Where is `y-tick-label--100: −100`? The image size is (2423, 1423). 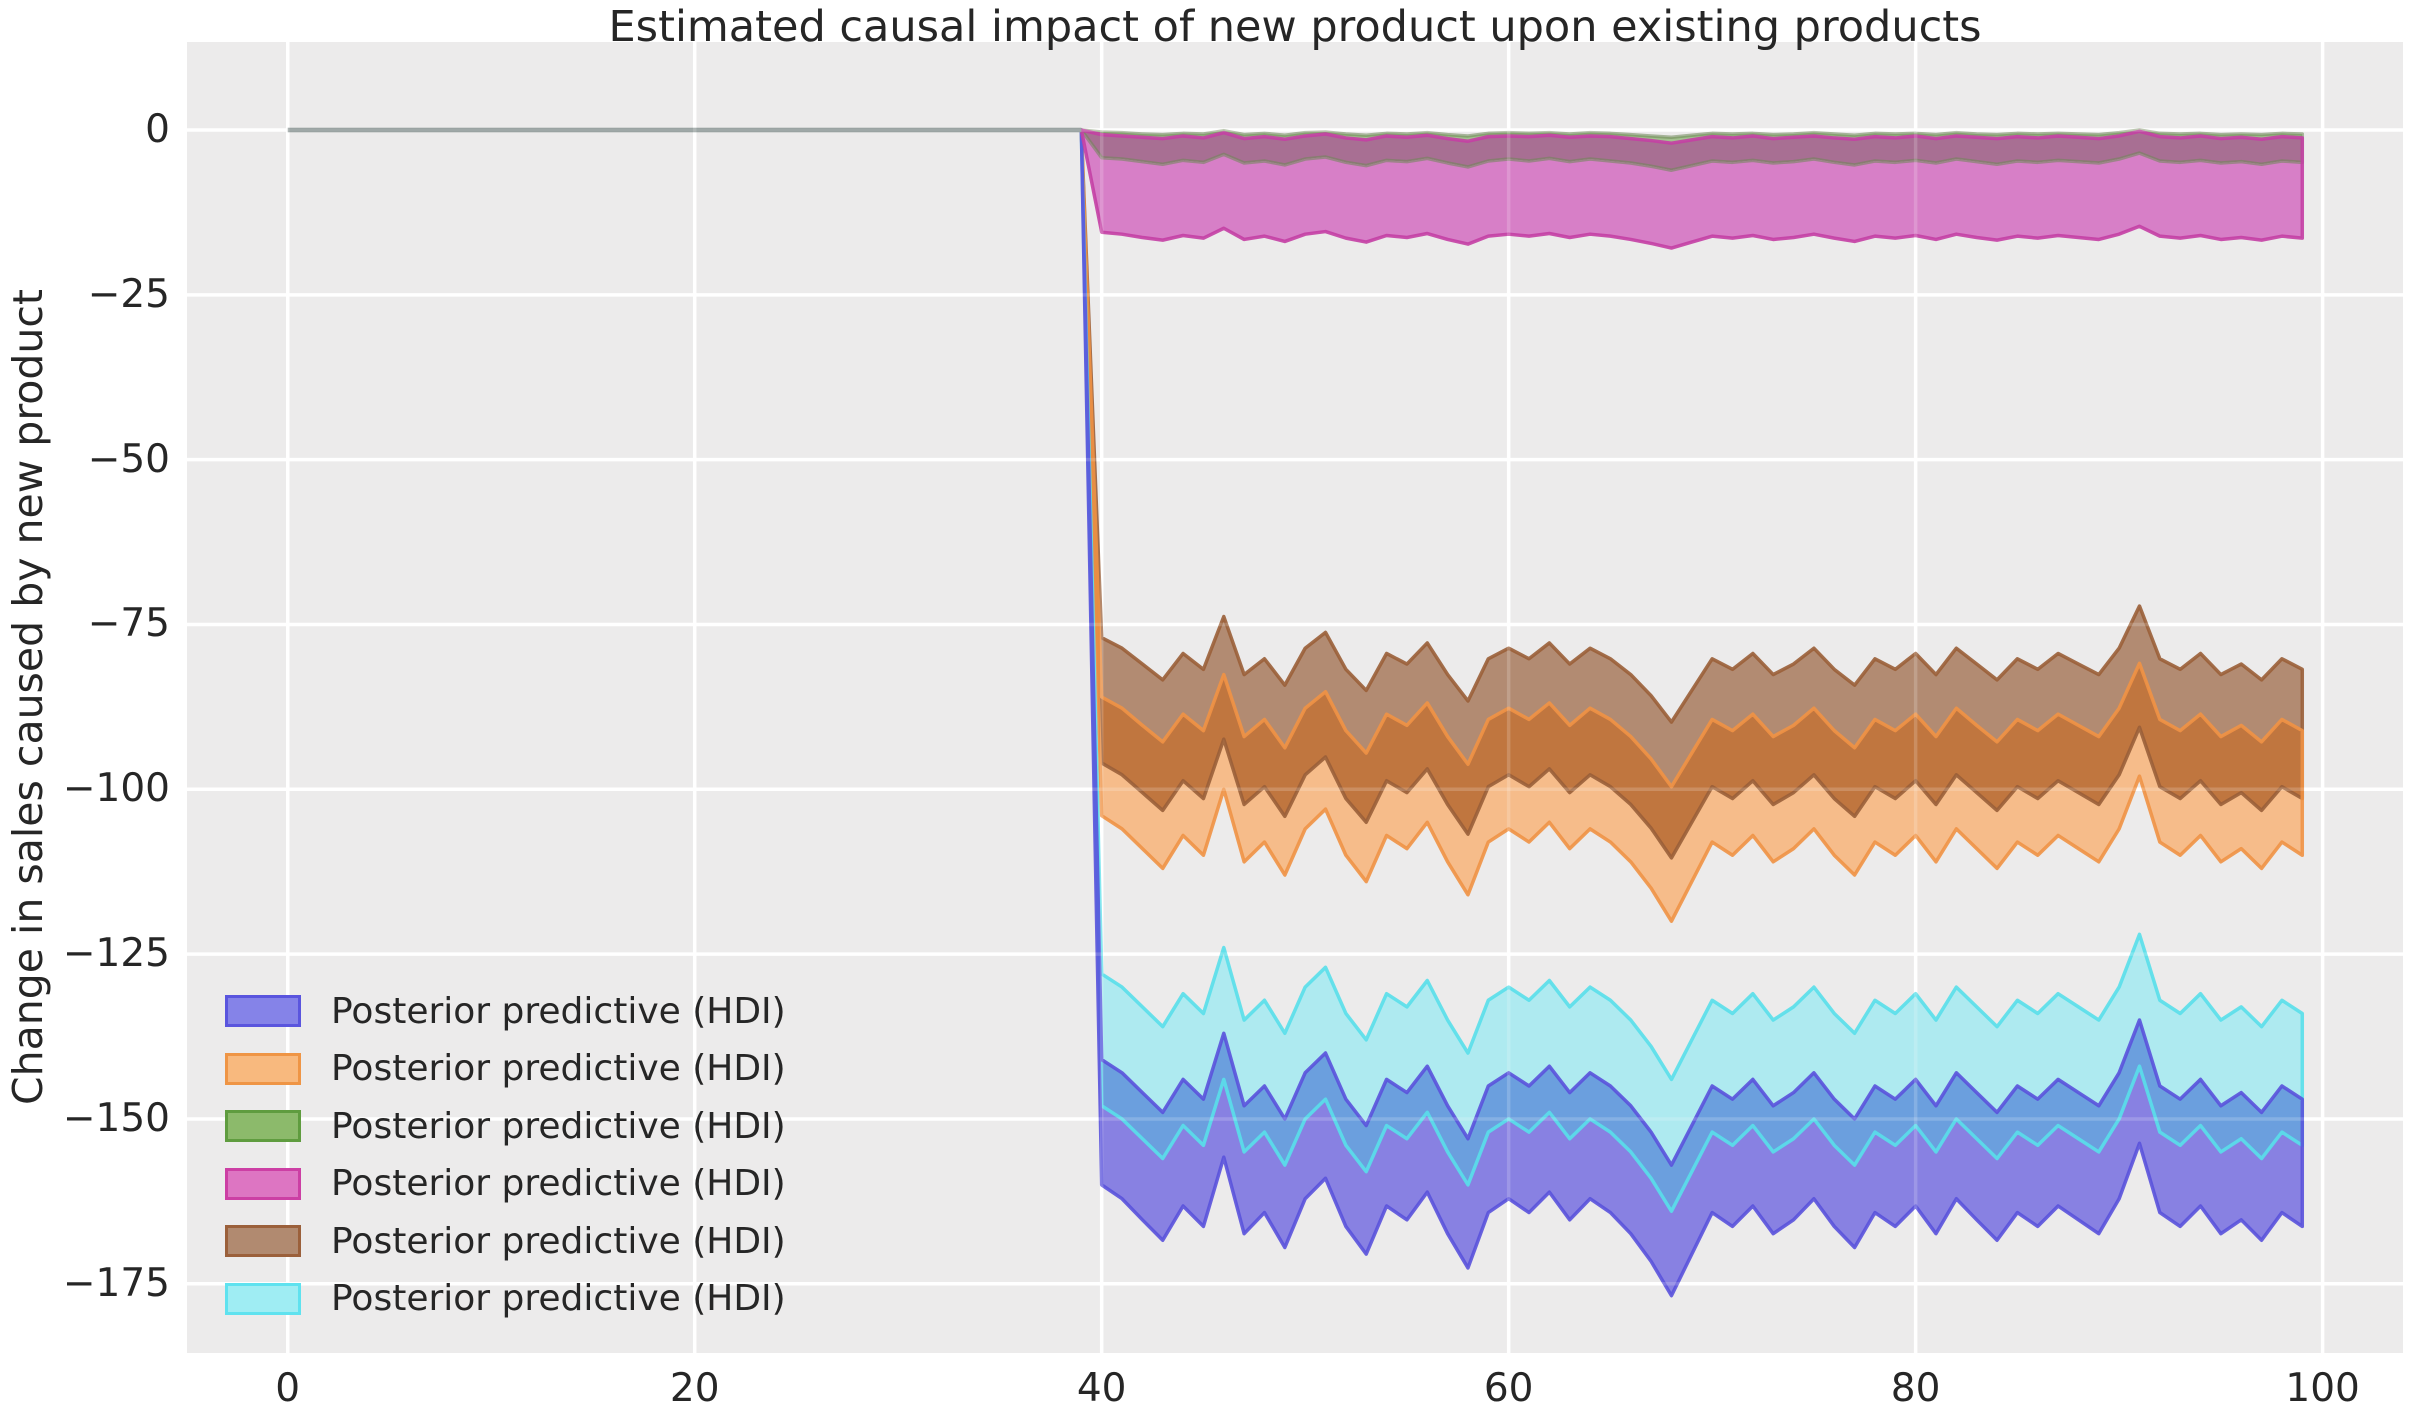 y-tick-label--100: −100 is located at coordinates (116, 789).